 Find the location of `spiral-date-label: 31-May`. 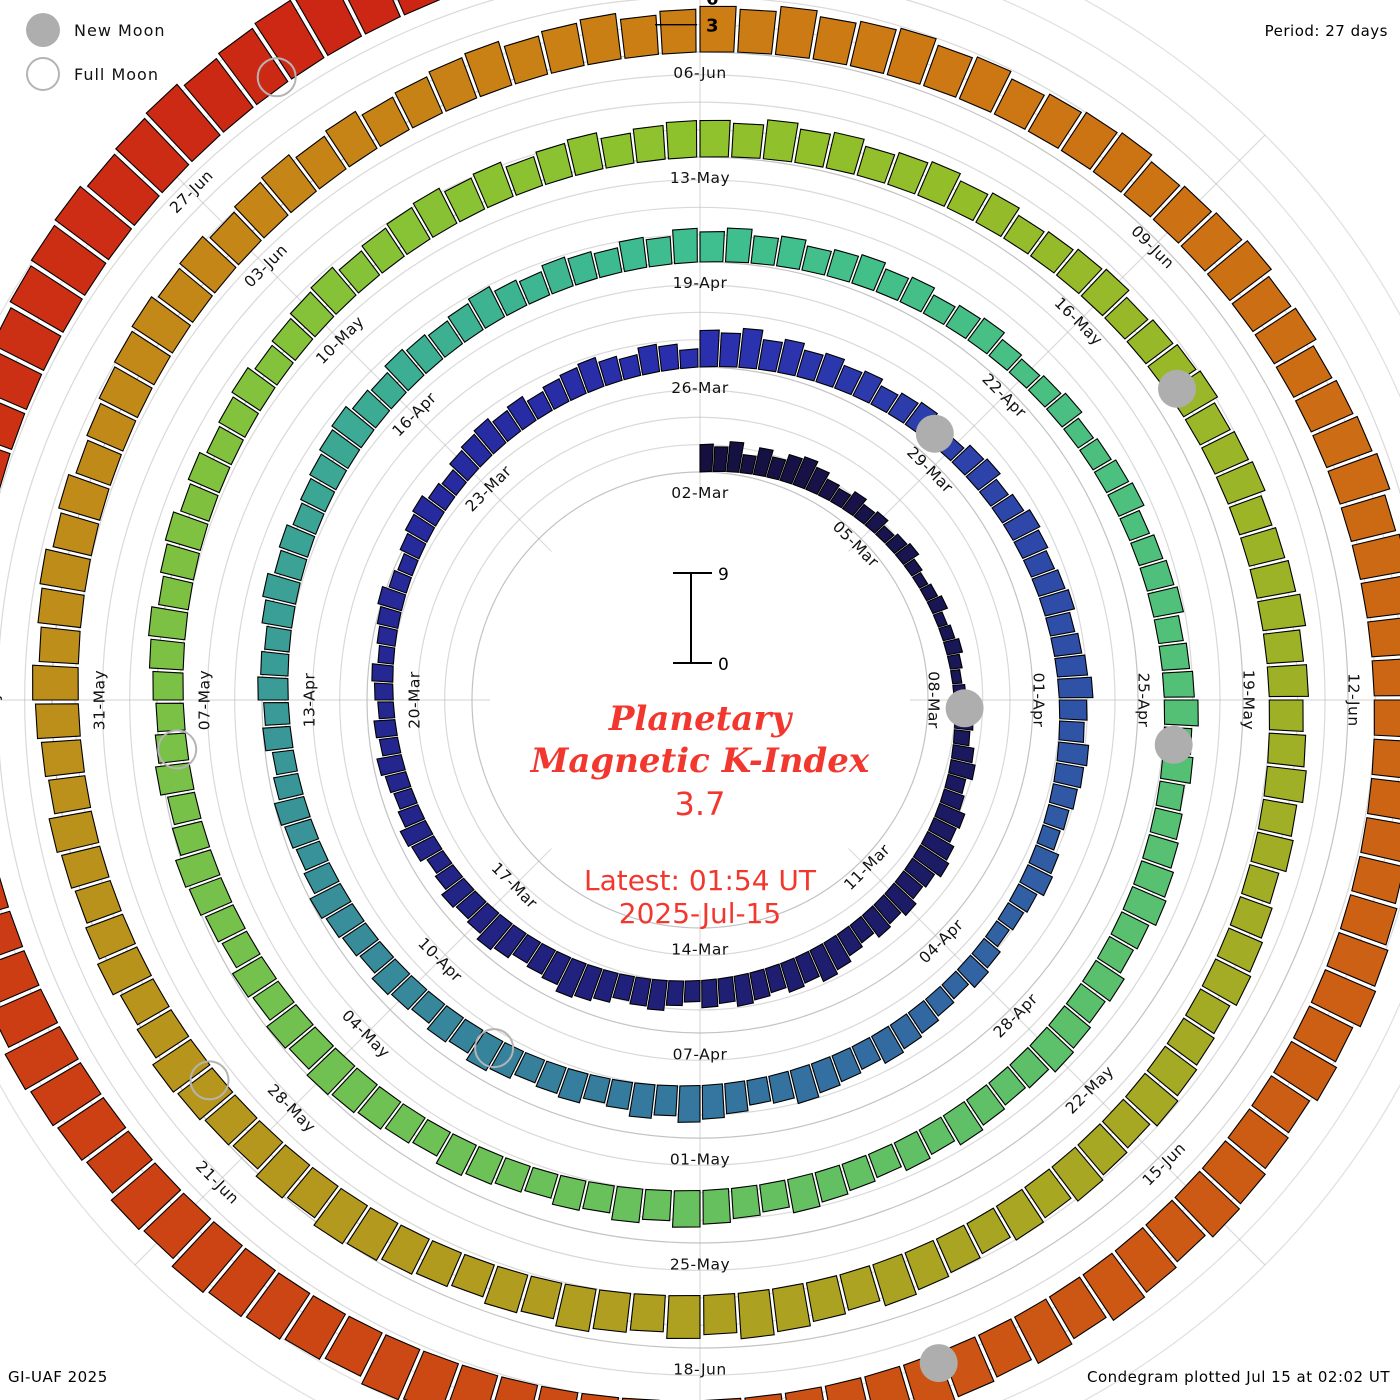

spiral-date-label: 31-May is located at coordinates (99, 700).